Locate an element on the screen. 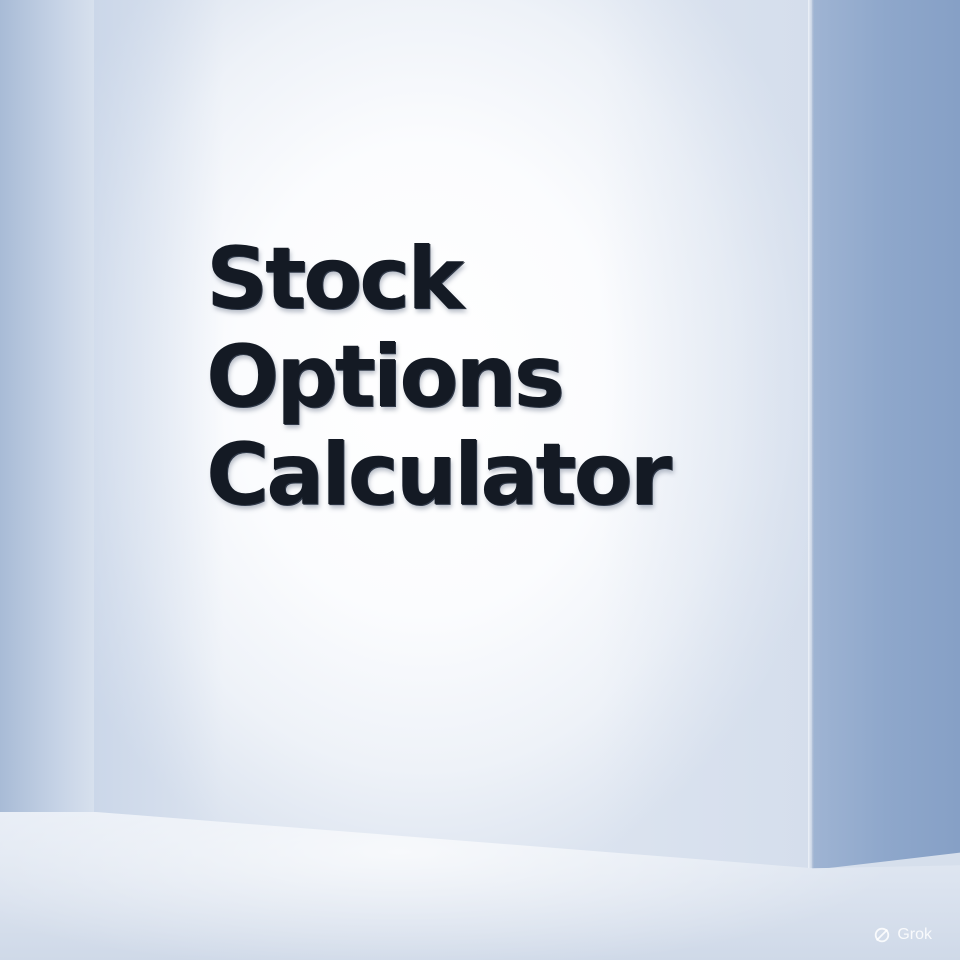 This screenshot has height=960, width=960. right-side-wall is located at coordinates (886, 435).